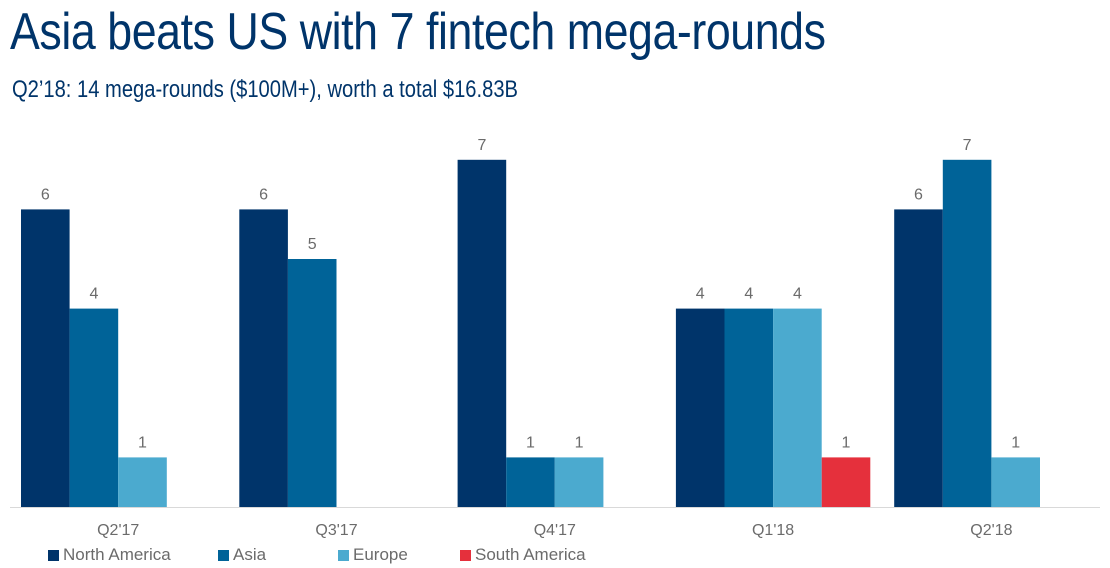 The width and height of the screenshot is (1110, 568). I want to click on legend-item-south-america: South America, so click(540, 555).